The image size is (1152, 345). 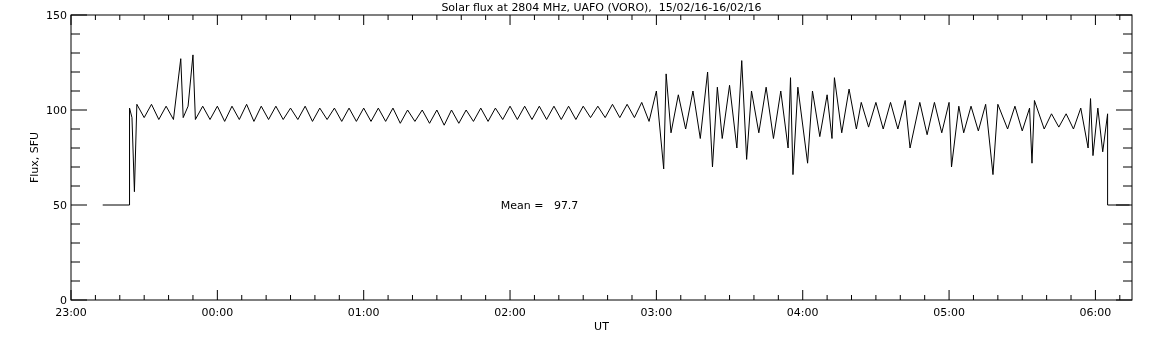 I want to click on y-tick-label: 150, so click(x=56, y=15).